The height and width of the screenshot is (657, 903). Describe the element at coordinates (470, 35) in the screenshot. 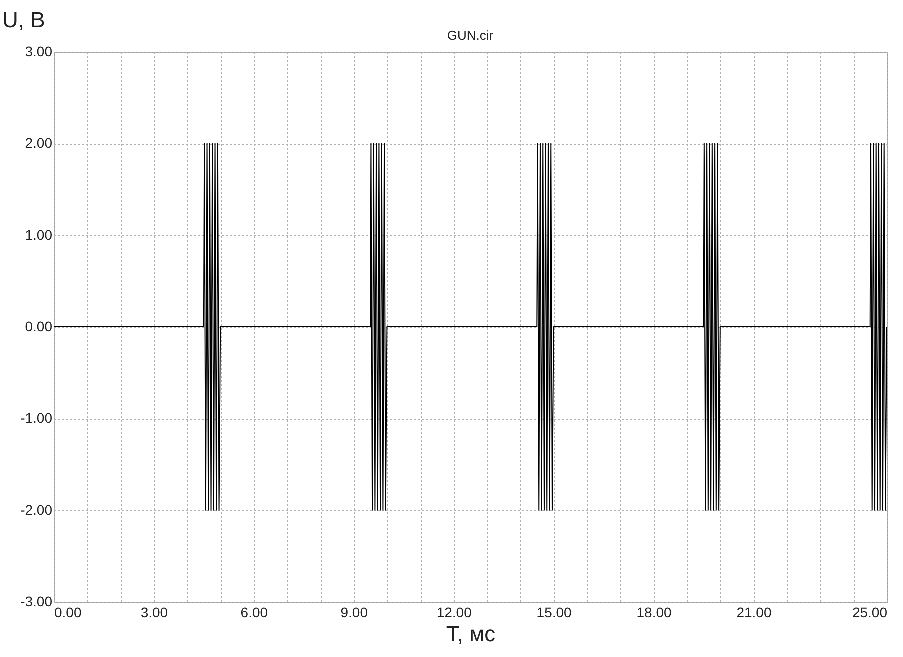

I see `chart-title: GUN.cir` at that location.